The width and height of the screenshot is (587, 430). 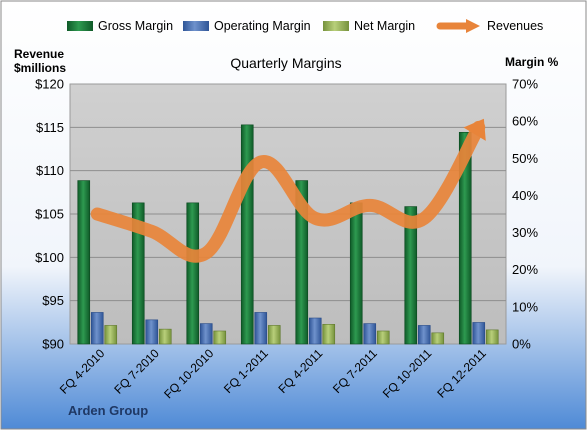 I want to click on legend-item-operating-margin: Operating Margin, so click(x=247, y=26).